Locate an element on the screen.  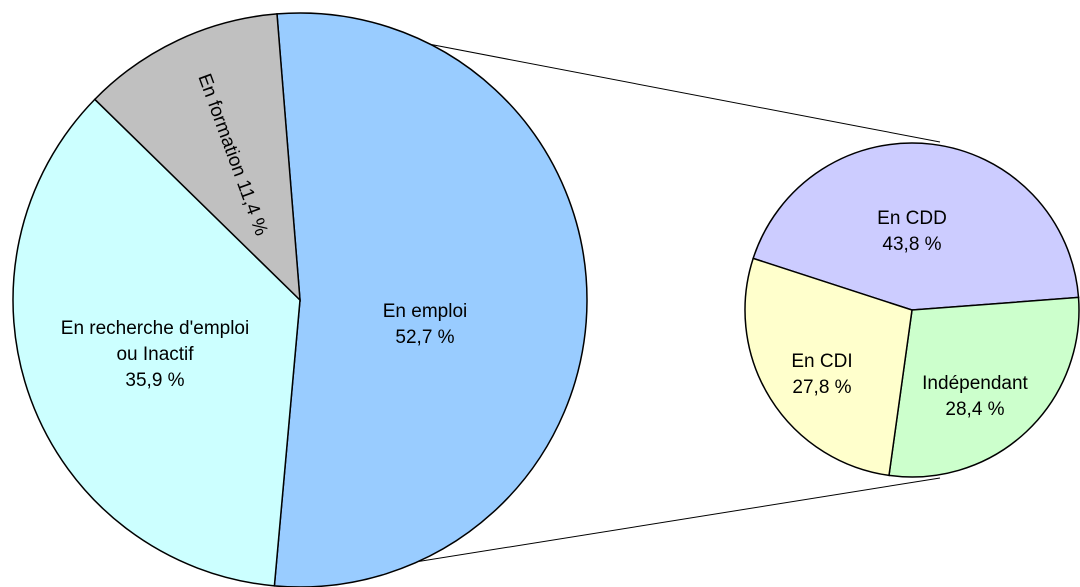
category-label: En emploi is located at coordinates (425, 311).